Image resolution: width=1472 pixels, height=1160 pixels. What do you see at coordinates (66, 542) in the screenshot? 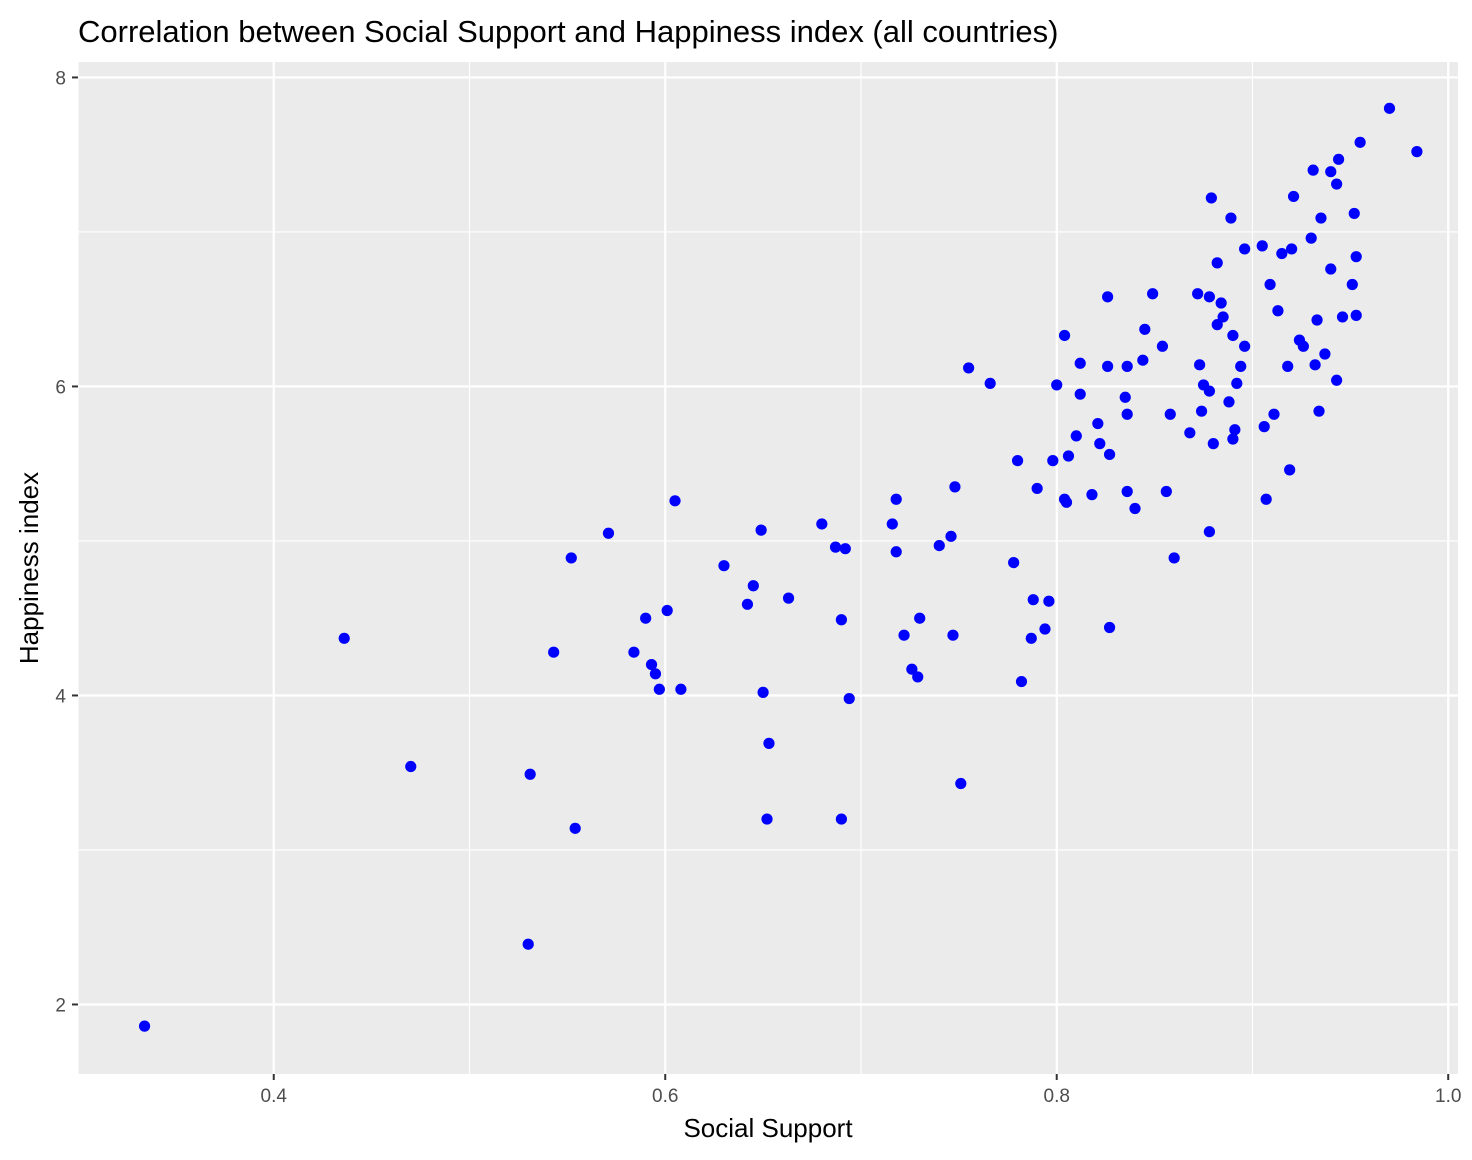
I see `y-axis: 2 4 6 8` at bounding box center [66, 542].